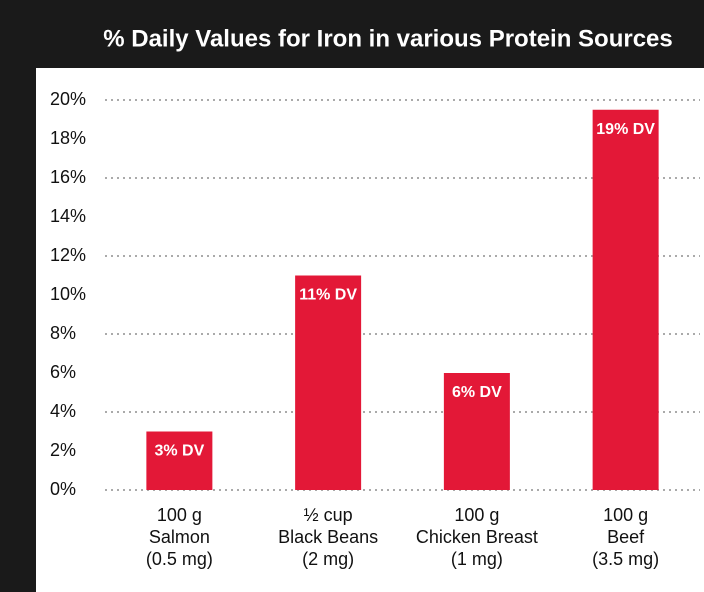  I want to click on x-tick-label: ½ cup, so click(328, 515).